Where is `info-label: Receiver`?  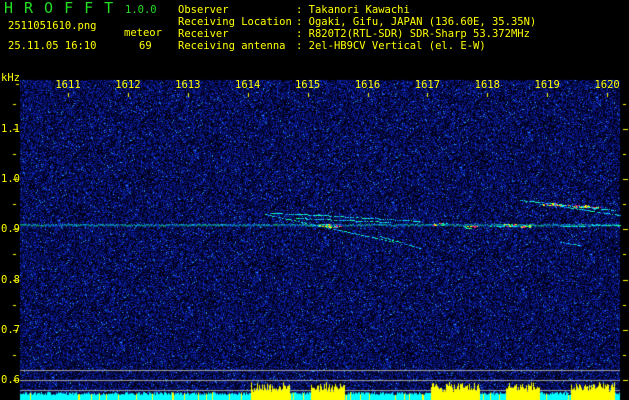 info-label: Receiver is located at coordinates (203, 34).